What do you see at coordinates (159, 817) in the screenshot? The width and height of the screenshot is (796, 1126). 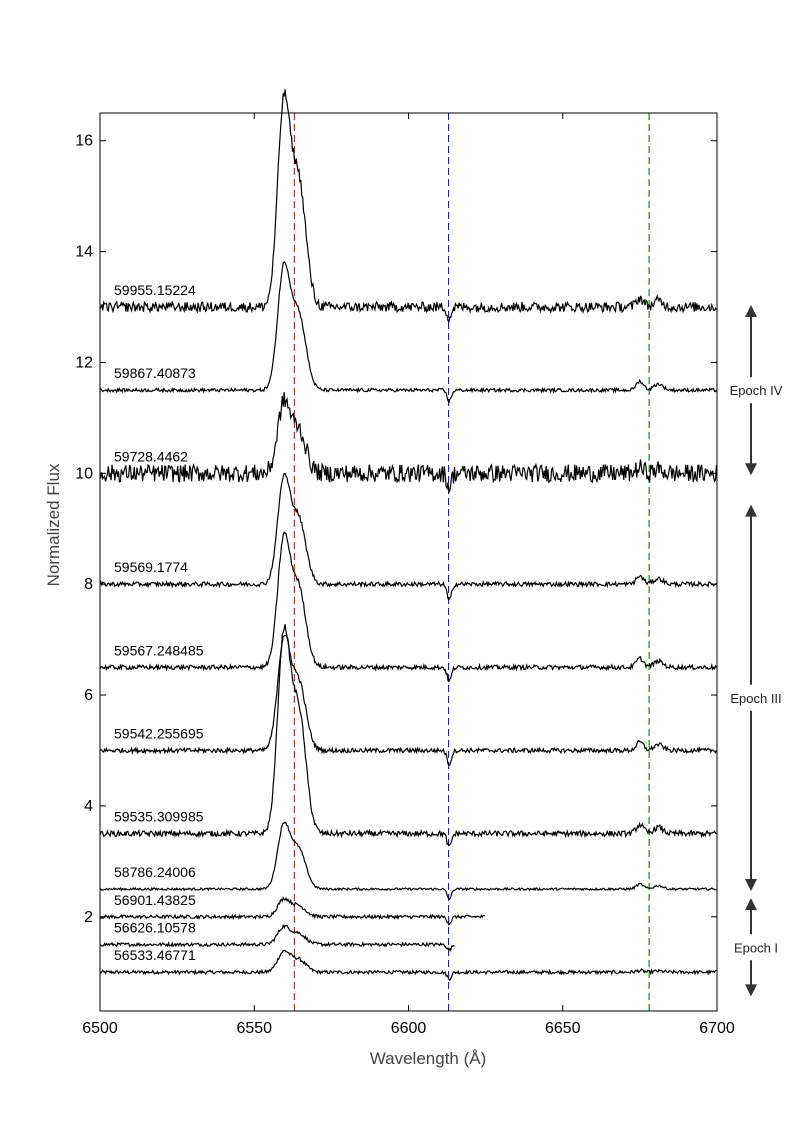 I see `spectrum-label: 59535.309985` at bounding box center [159, 817].